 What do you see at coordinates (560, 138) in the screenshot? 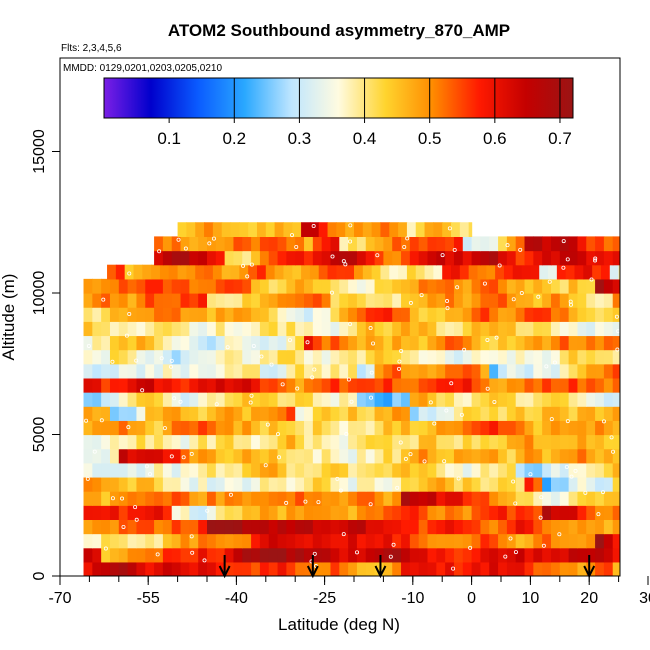
I see `colorbar-tick-label: 0.7` at bounding box center [560, 138].